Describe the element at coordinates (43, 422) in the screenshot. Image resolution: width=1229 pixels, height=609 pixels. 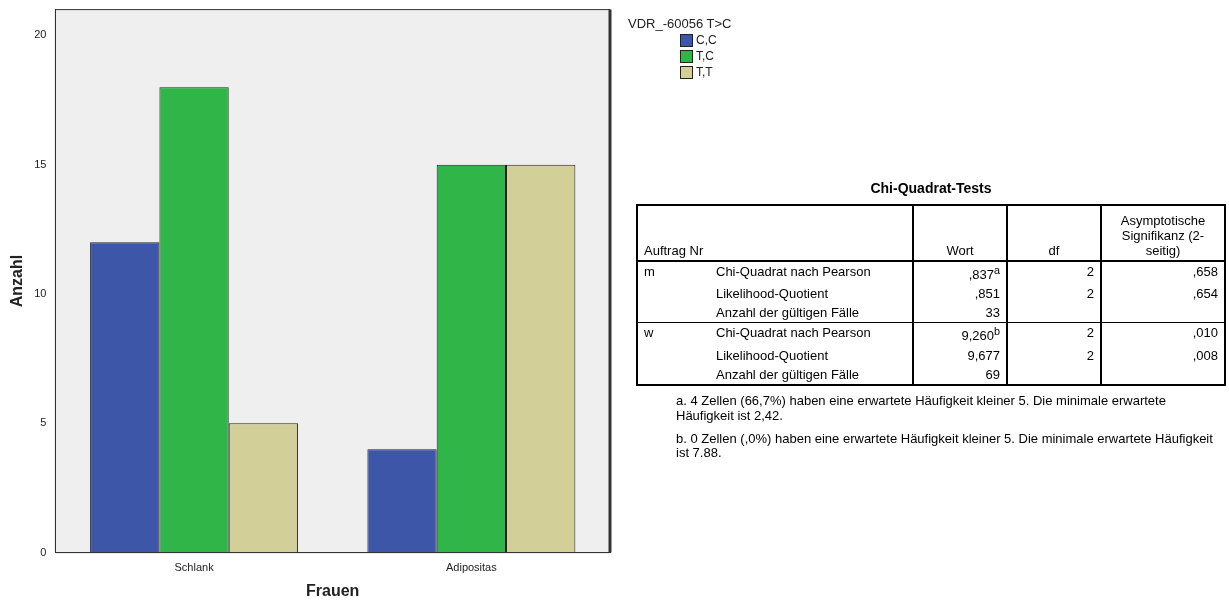
I see `y-tick-label: 5` at that location.